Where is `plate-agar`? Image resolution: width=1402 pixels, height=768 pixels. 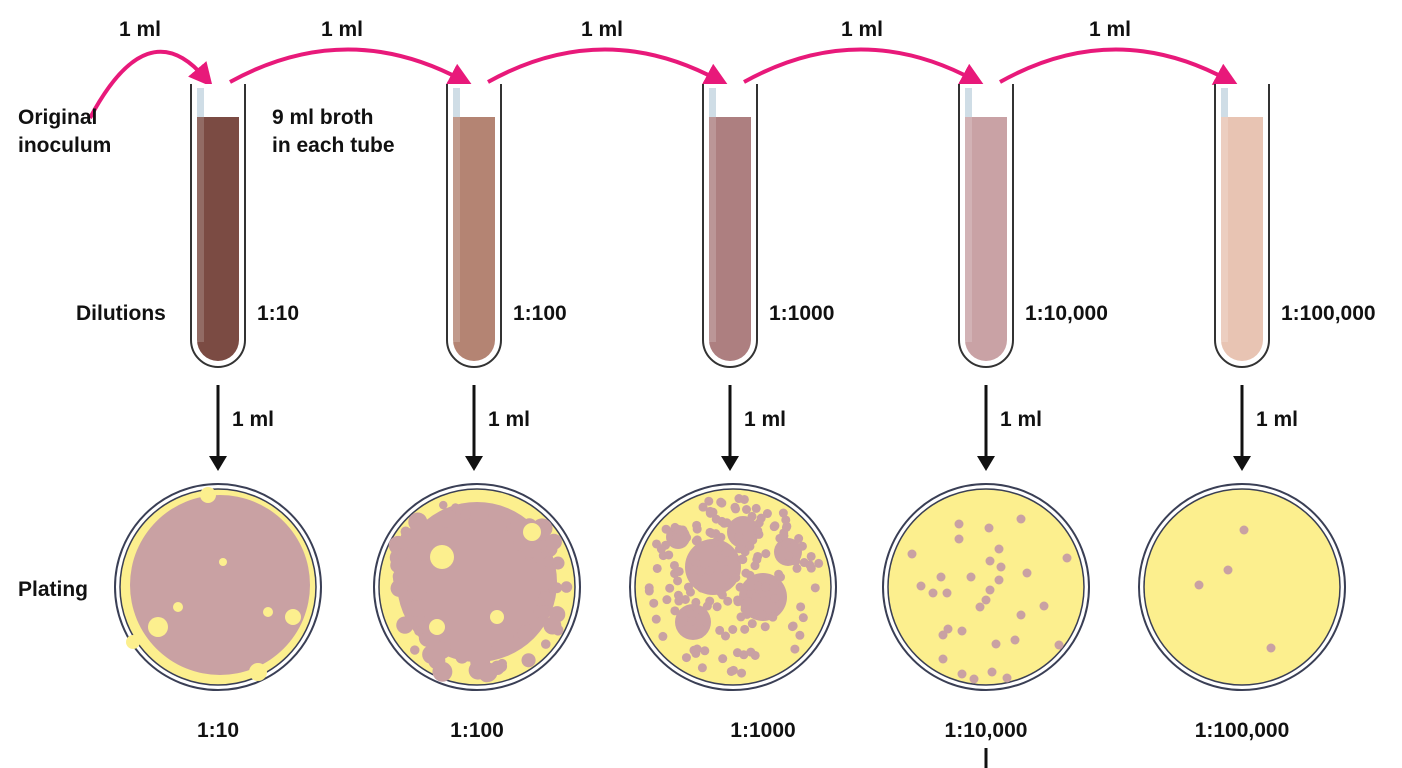
plate-agar is located at coordinates (733, 587).